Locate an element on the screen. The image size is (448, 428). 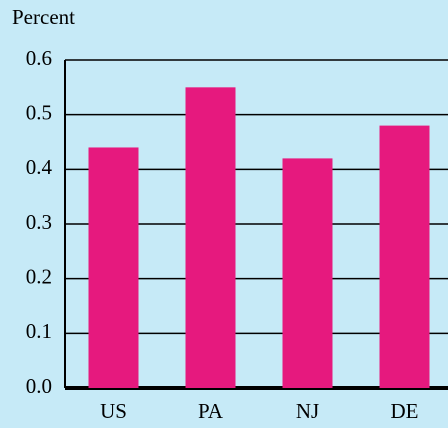
y-tick-label: 0.0 is located at coordinates (39, 386).